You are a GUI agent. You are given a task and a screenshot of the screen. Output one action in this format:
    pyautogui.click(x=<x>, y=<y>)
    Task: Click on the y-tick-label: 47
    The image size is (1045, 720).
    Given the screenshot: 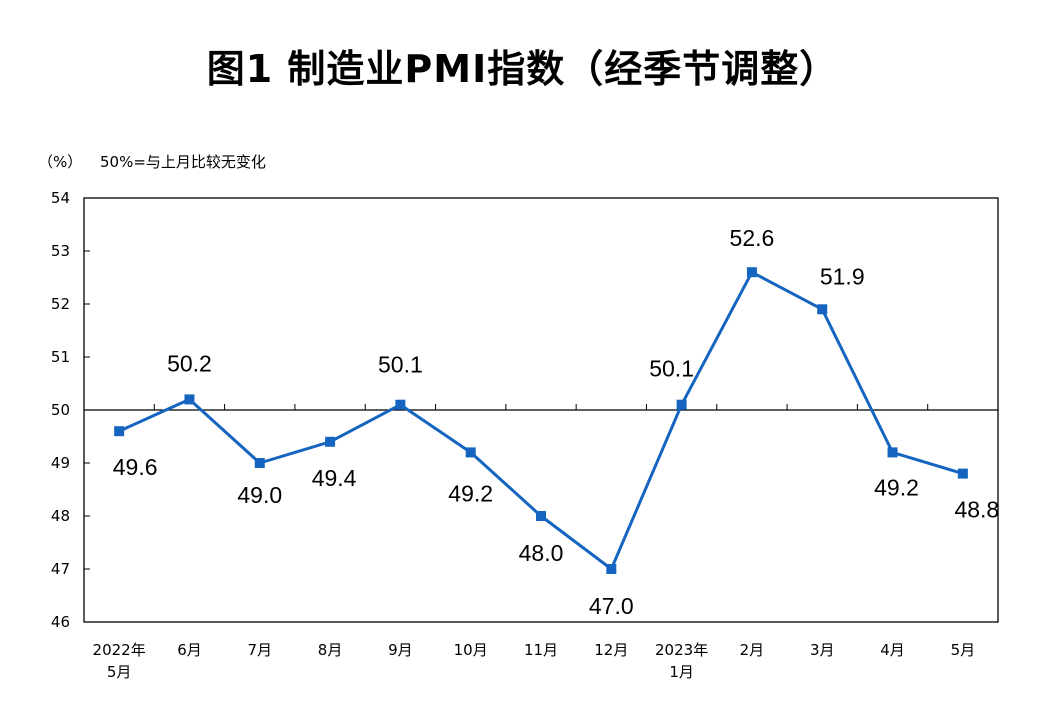 What is the action you would take?
    pyautogui.click(x=60, y=569)
    